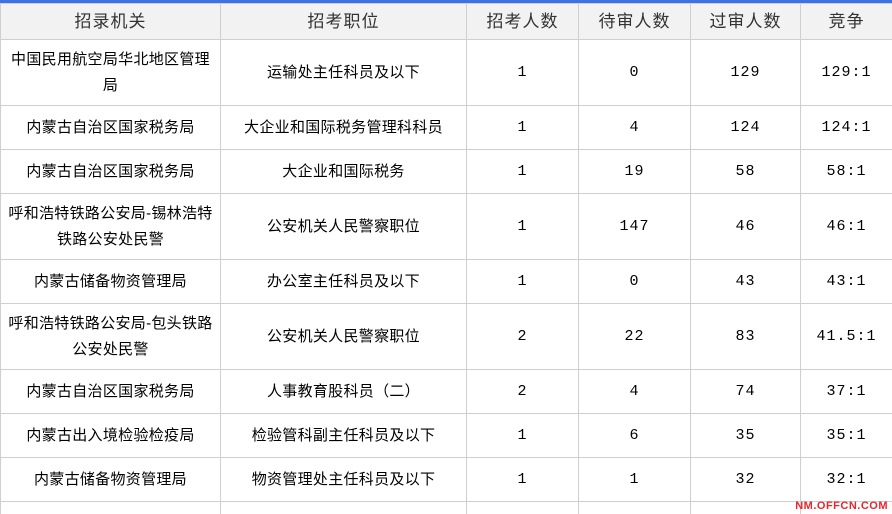 This screenshot has width=892, height=514. I want to click on cell-pending: 1, so click(634, 479).